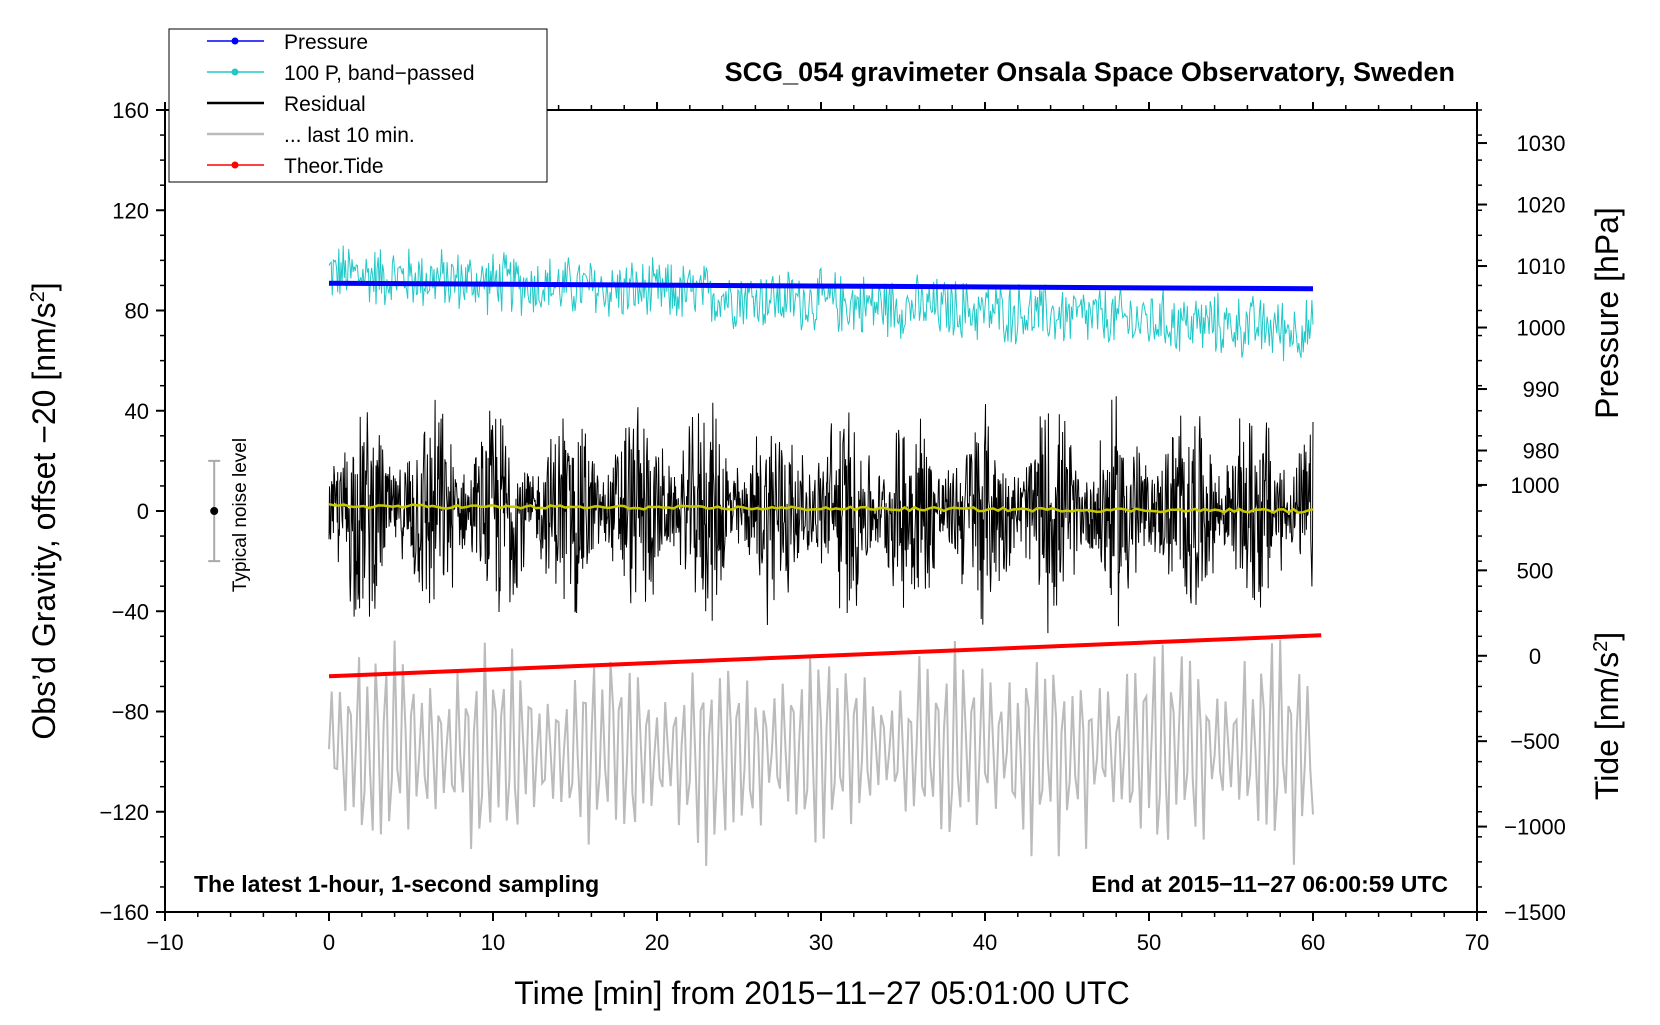 The image size is (1660, 1025). Describe the element at coordinates (44, 520) in the screenshot. I see `y-axis-title-main: Obs’d Gravity, offset −20 [nm/s` at that location.